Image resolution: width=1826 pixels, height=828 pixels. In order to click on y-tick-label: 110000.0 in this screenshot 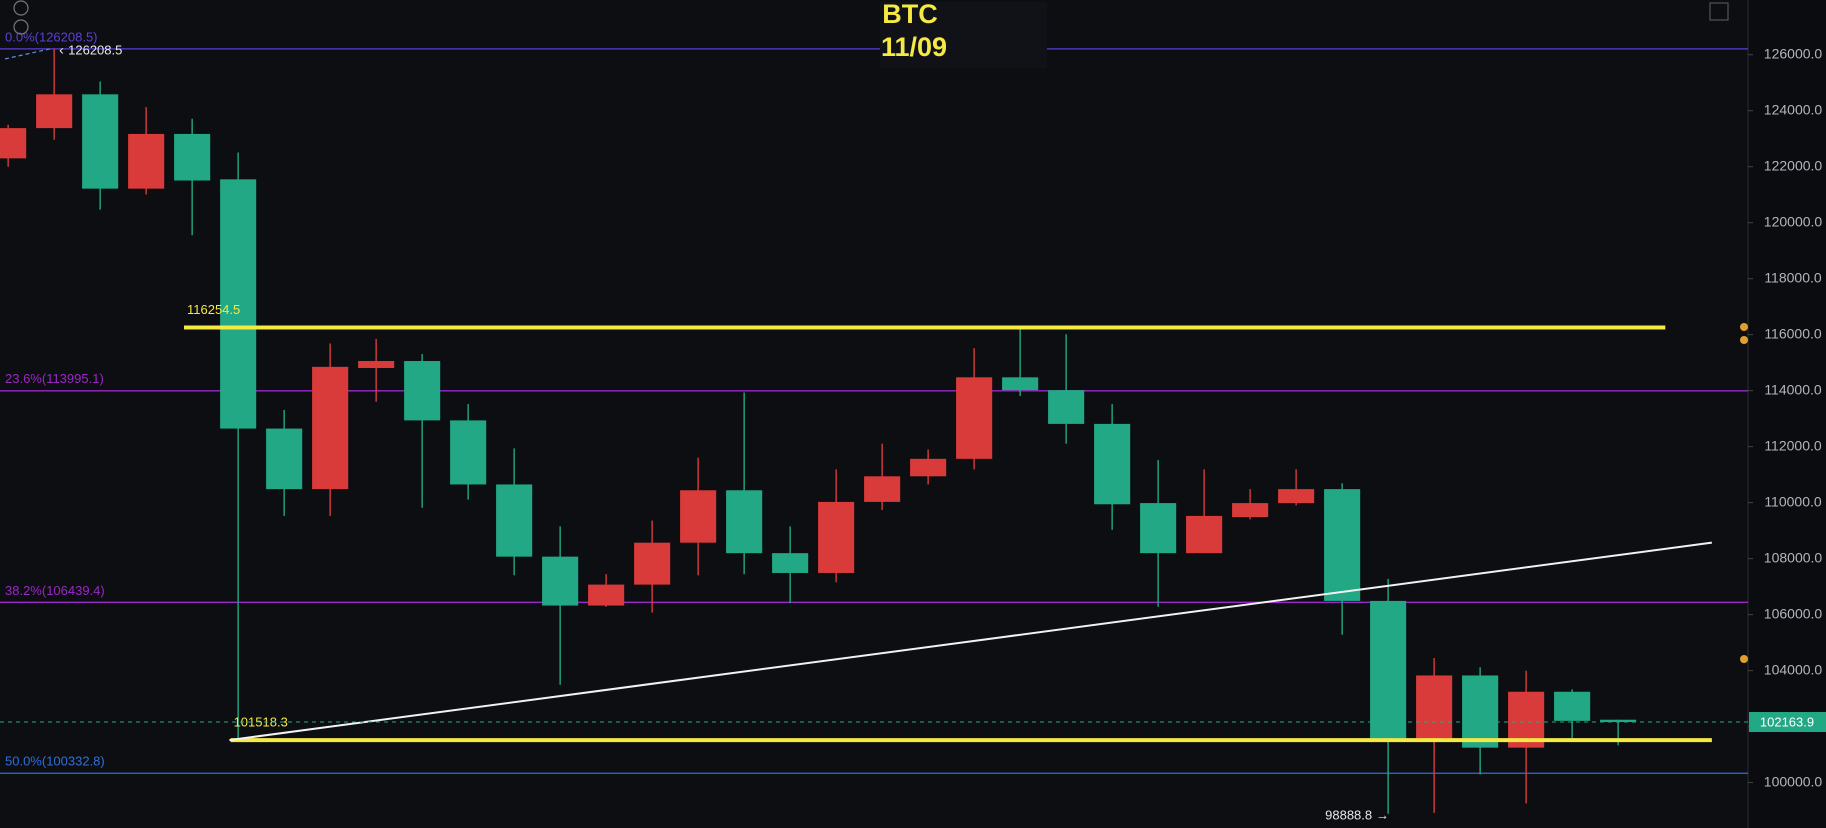, I will do `click(1793, 501)`.